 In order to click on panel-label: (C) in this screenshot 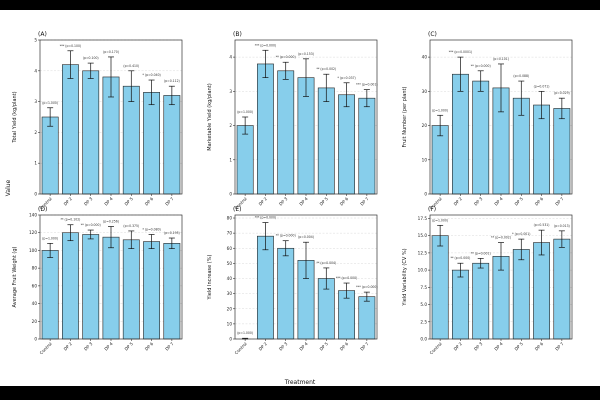, I will do `click(432, 34)`.